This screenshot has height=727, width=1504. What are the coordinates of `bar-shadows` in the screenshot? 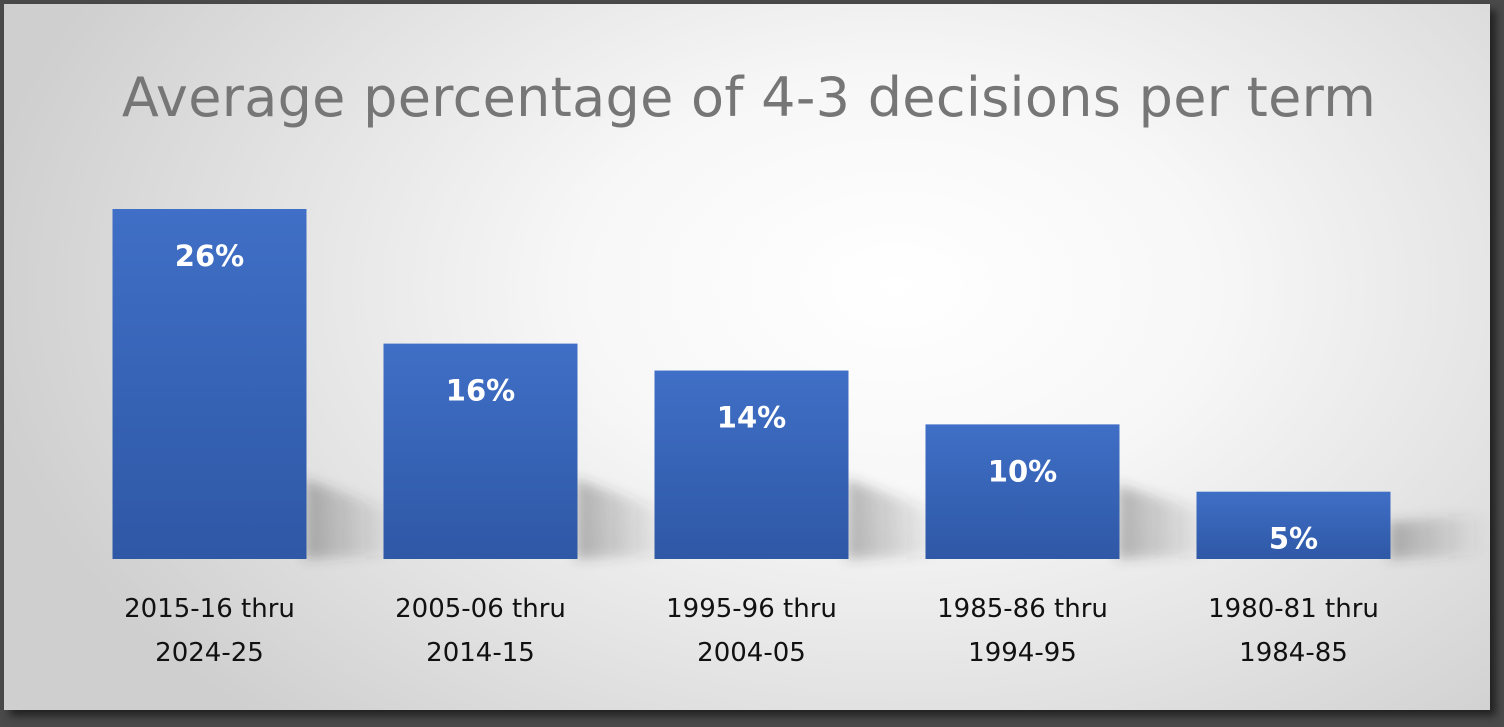 It's located at (895, 519).